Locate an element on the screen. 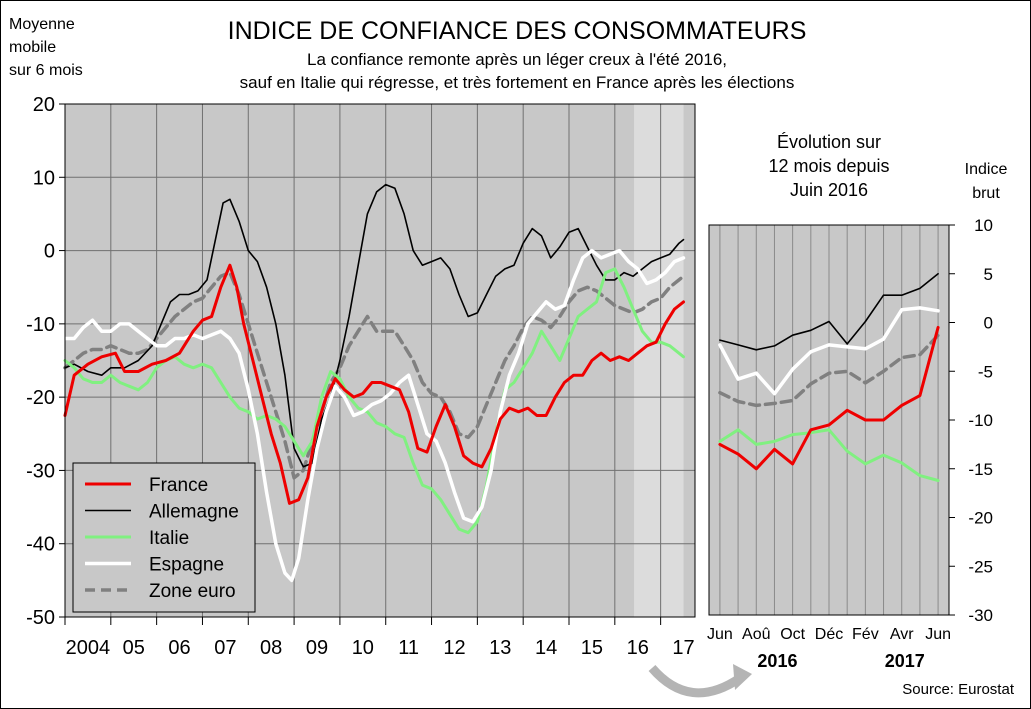  inset-year-label: 2017 is located at coordinates (905, 661).